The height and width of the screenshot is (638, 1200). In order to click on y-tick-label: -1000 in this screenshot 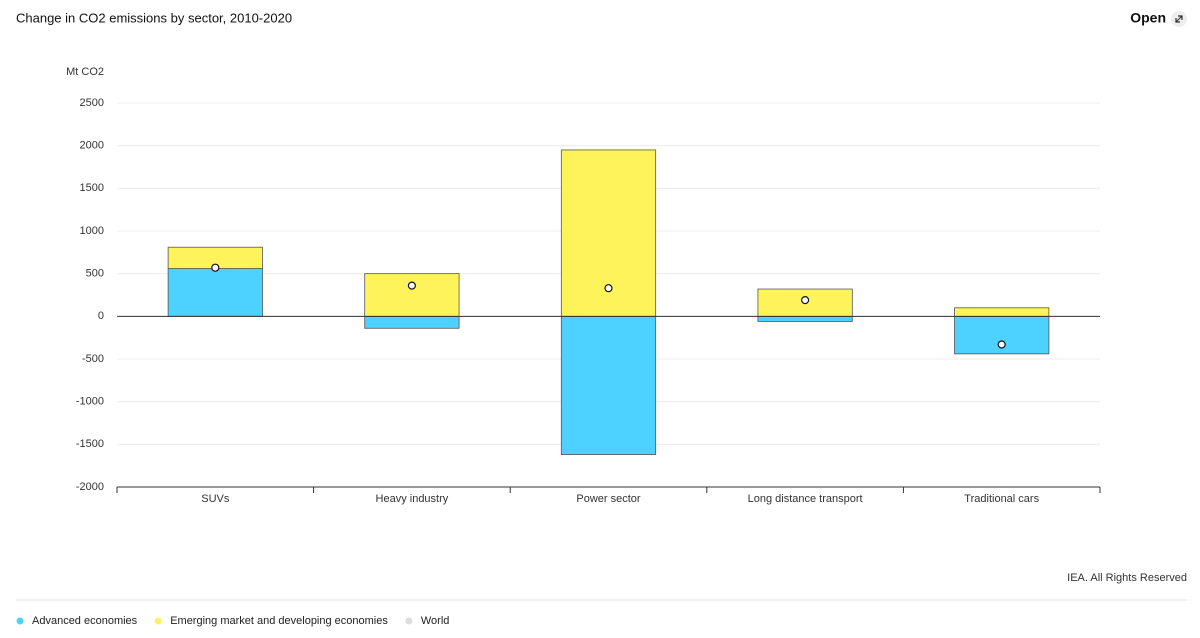, I will do `click(90, 402)`.